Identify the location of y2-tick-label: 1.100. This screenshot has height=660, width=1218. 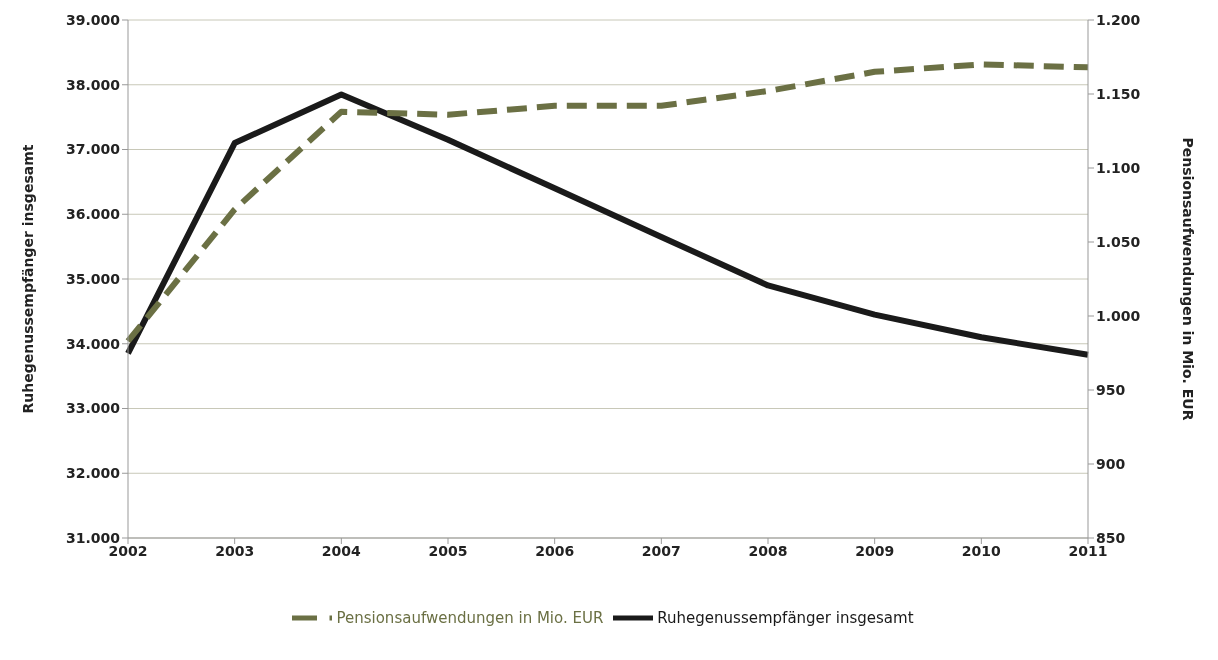
(1118, 167).